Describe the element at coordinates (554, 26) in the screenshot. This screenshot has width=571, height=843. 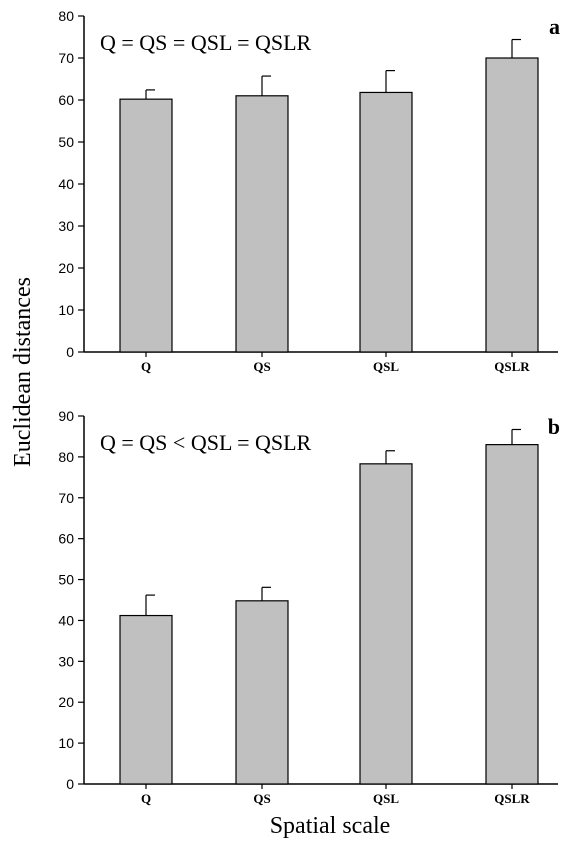
I see `panel-label: a` at that location.